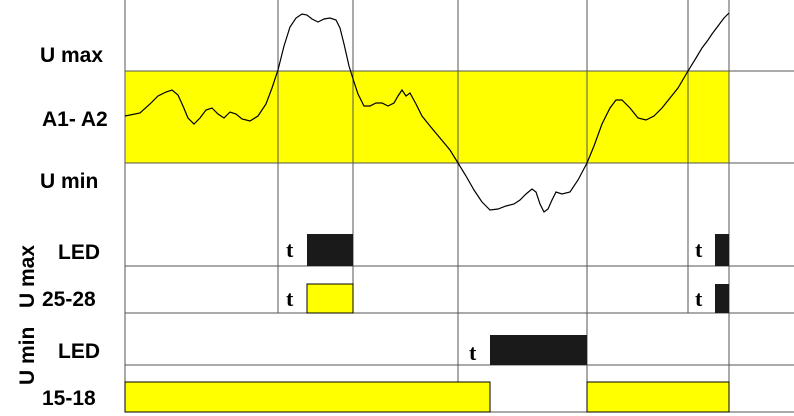 The image size is (794, 416). Describe the element at coordinates (27, 276) in the screenshot. I see `u-max-group-label: U max` at that location.